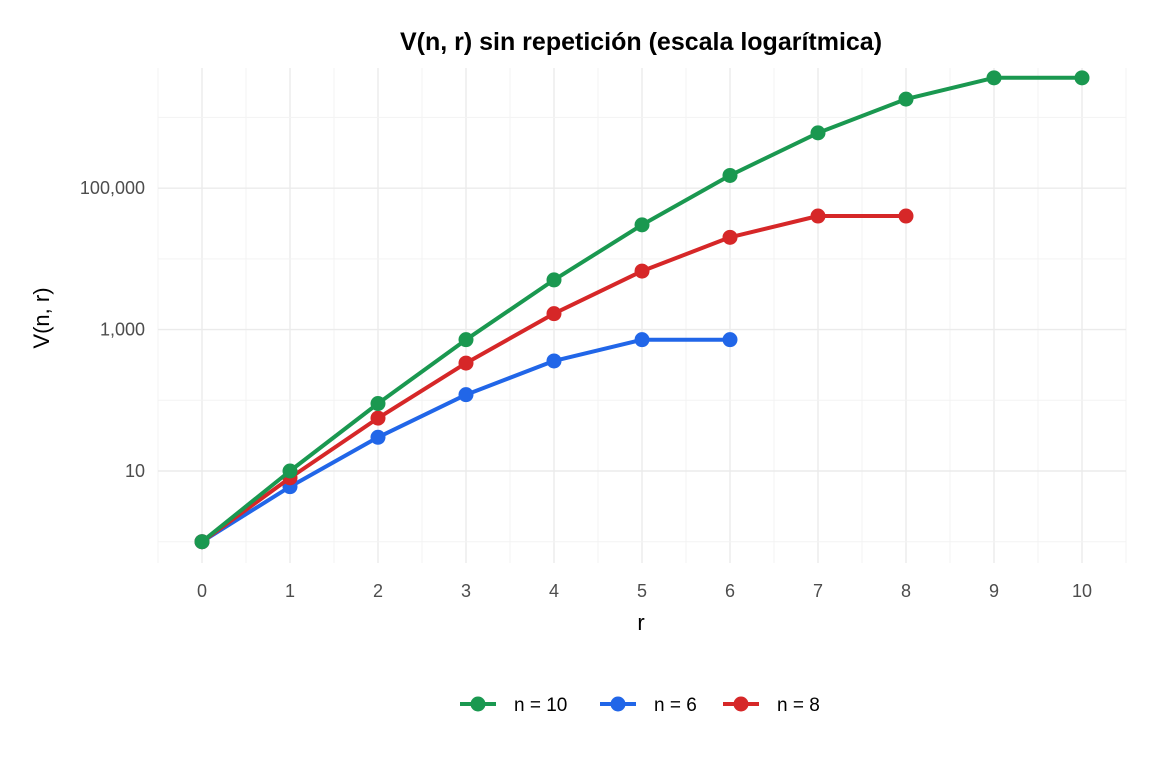 The image size is (1152, 768). I want to click on y-axis: 10 1,000 100,000, so click(112, 329).